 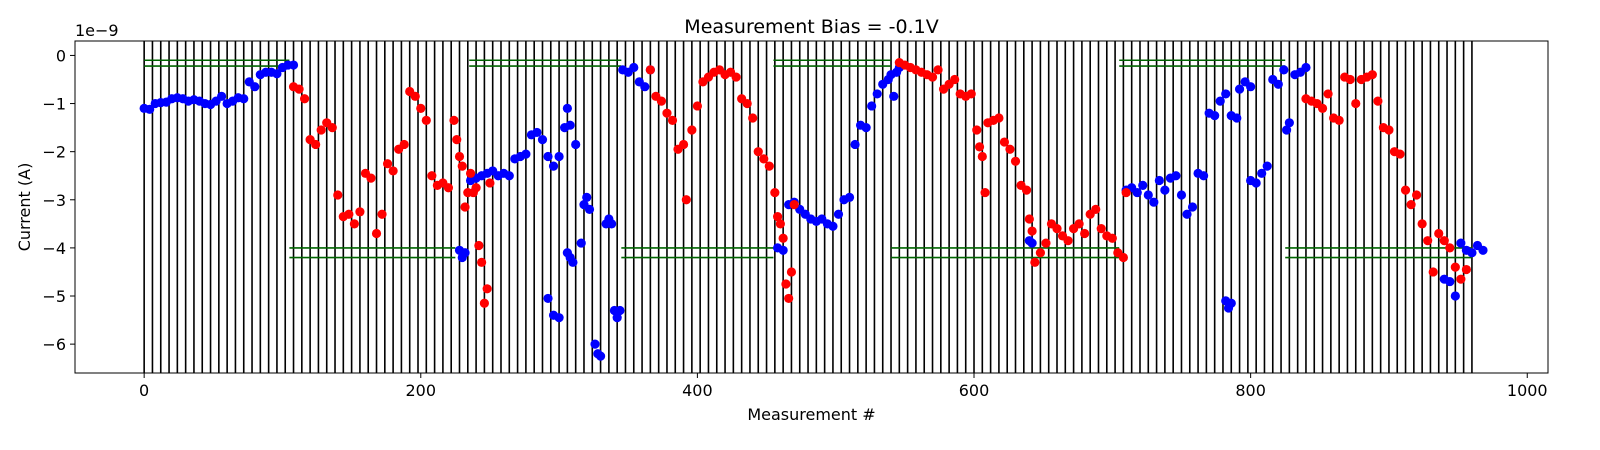 I want to click on y-tick-label: −4, so click(x=54, y=248).